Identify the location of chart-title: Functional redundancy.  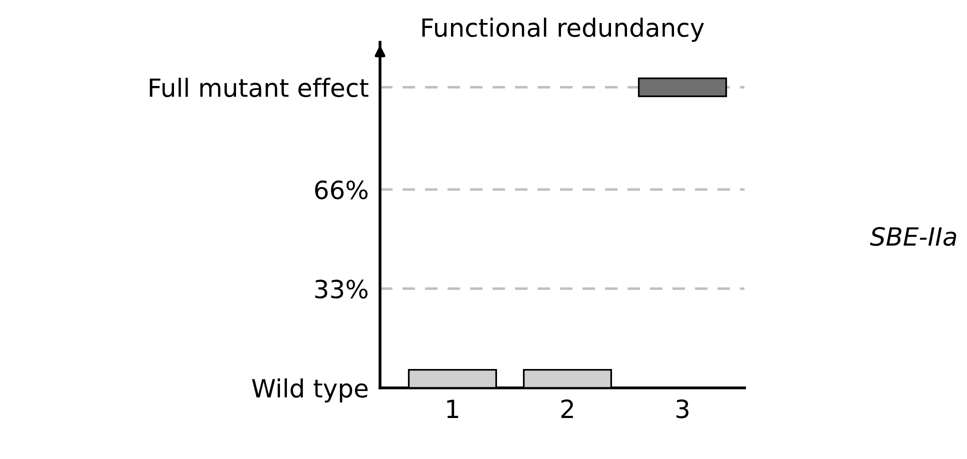
(563, 30).